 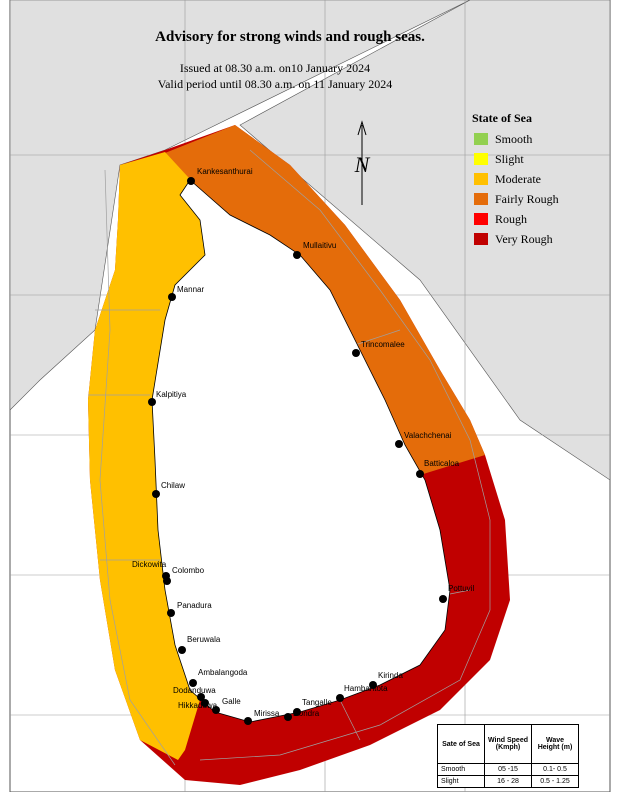 What do you see at coordinates (461, 781) in the screenshot?
I see `table-cell: Slight` at bounding box center [461, 781].